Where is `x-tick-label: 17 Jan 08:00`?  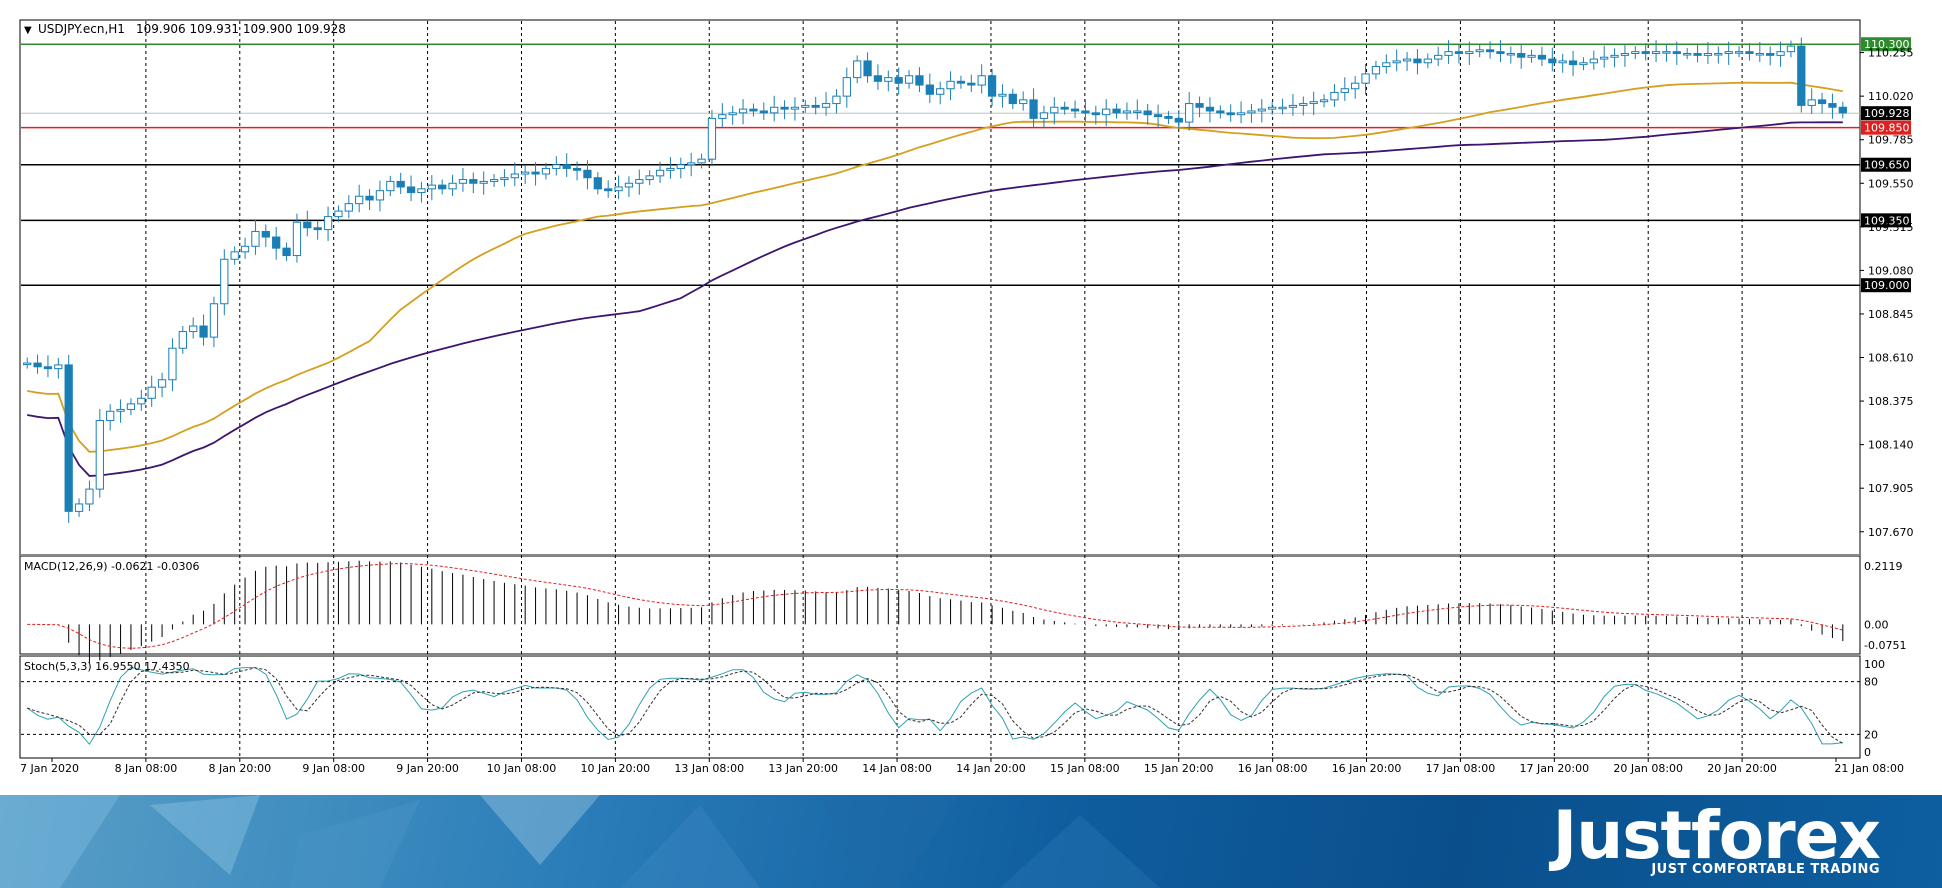
x-tick-label: 17 Jan 08:00 is located at coordinates (1461, 768).